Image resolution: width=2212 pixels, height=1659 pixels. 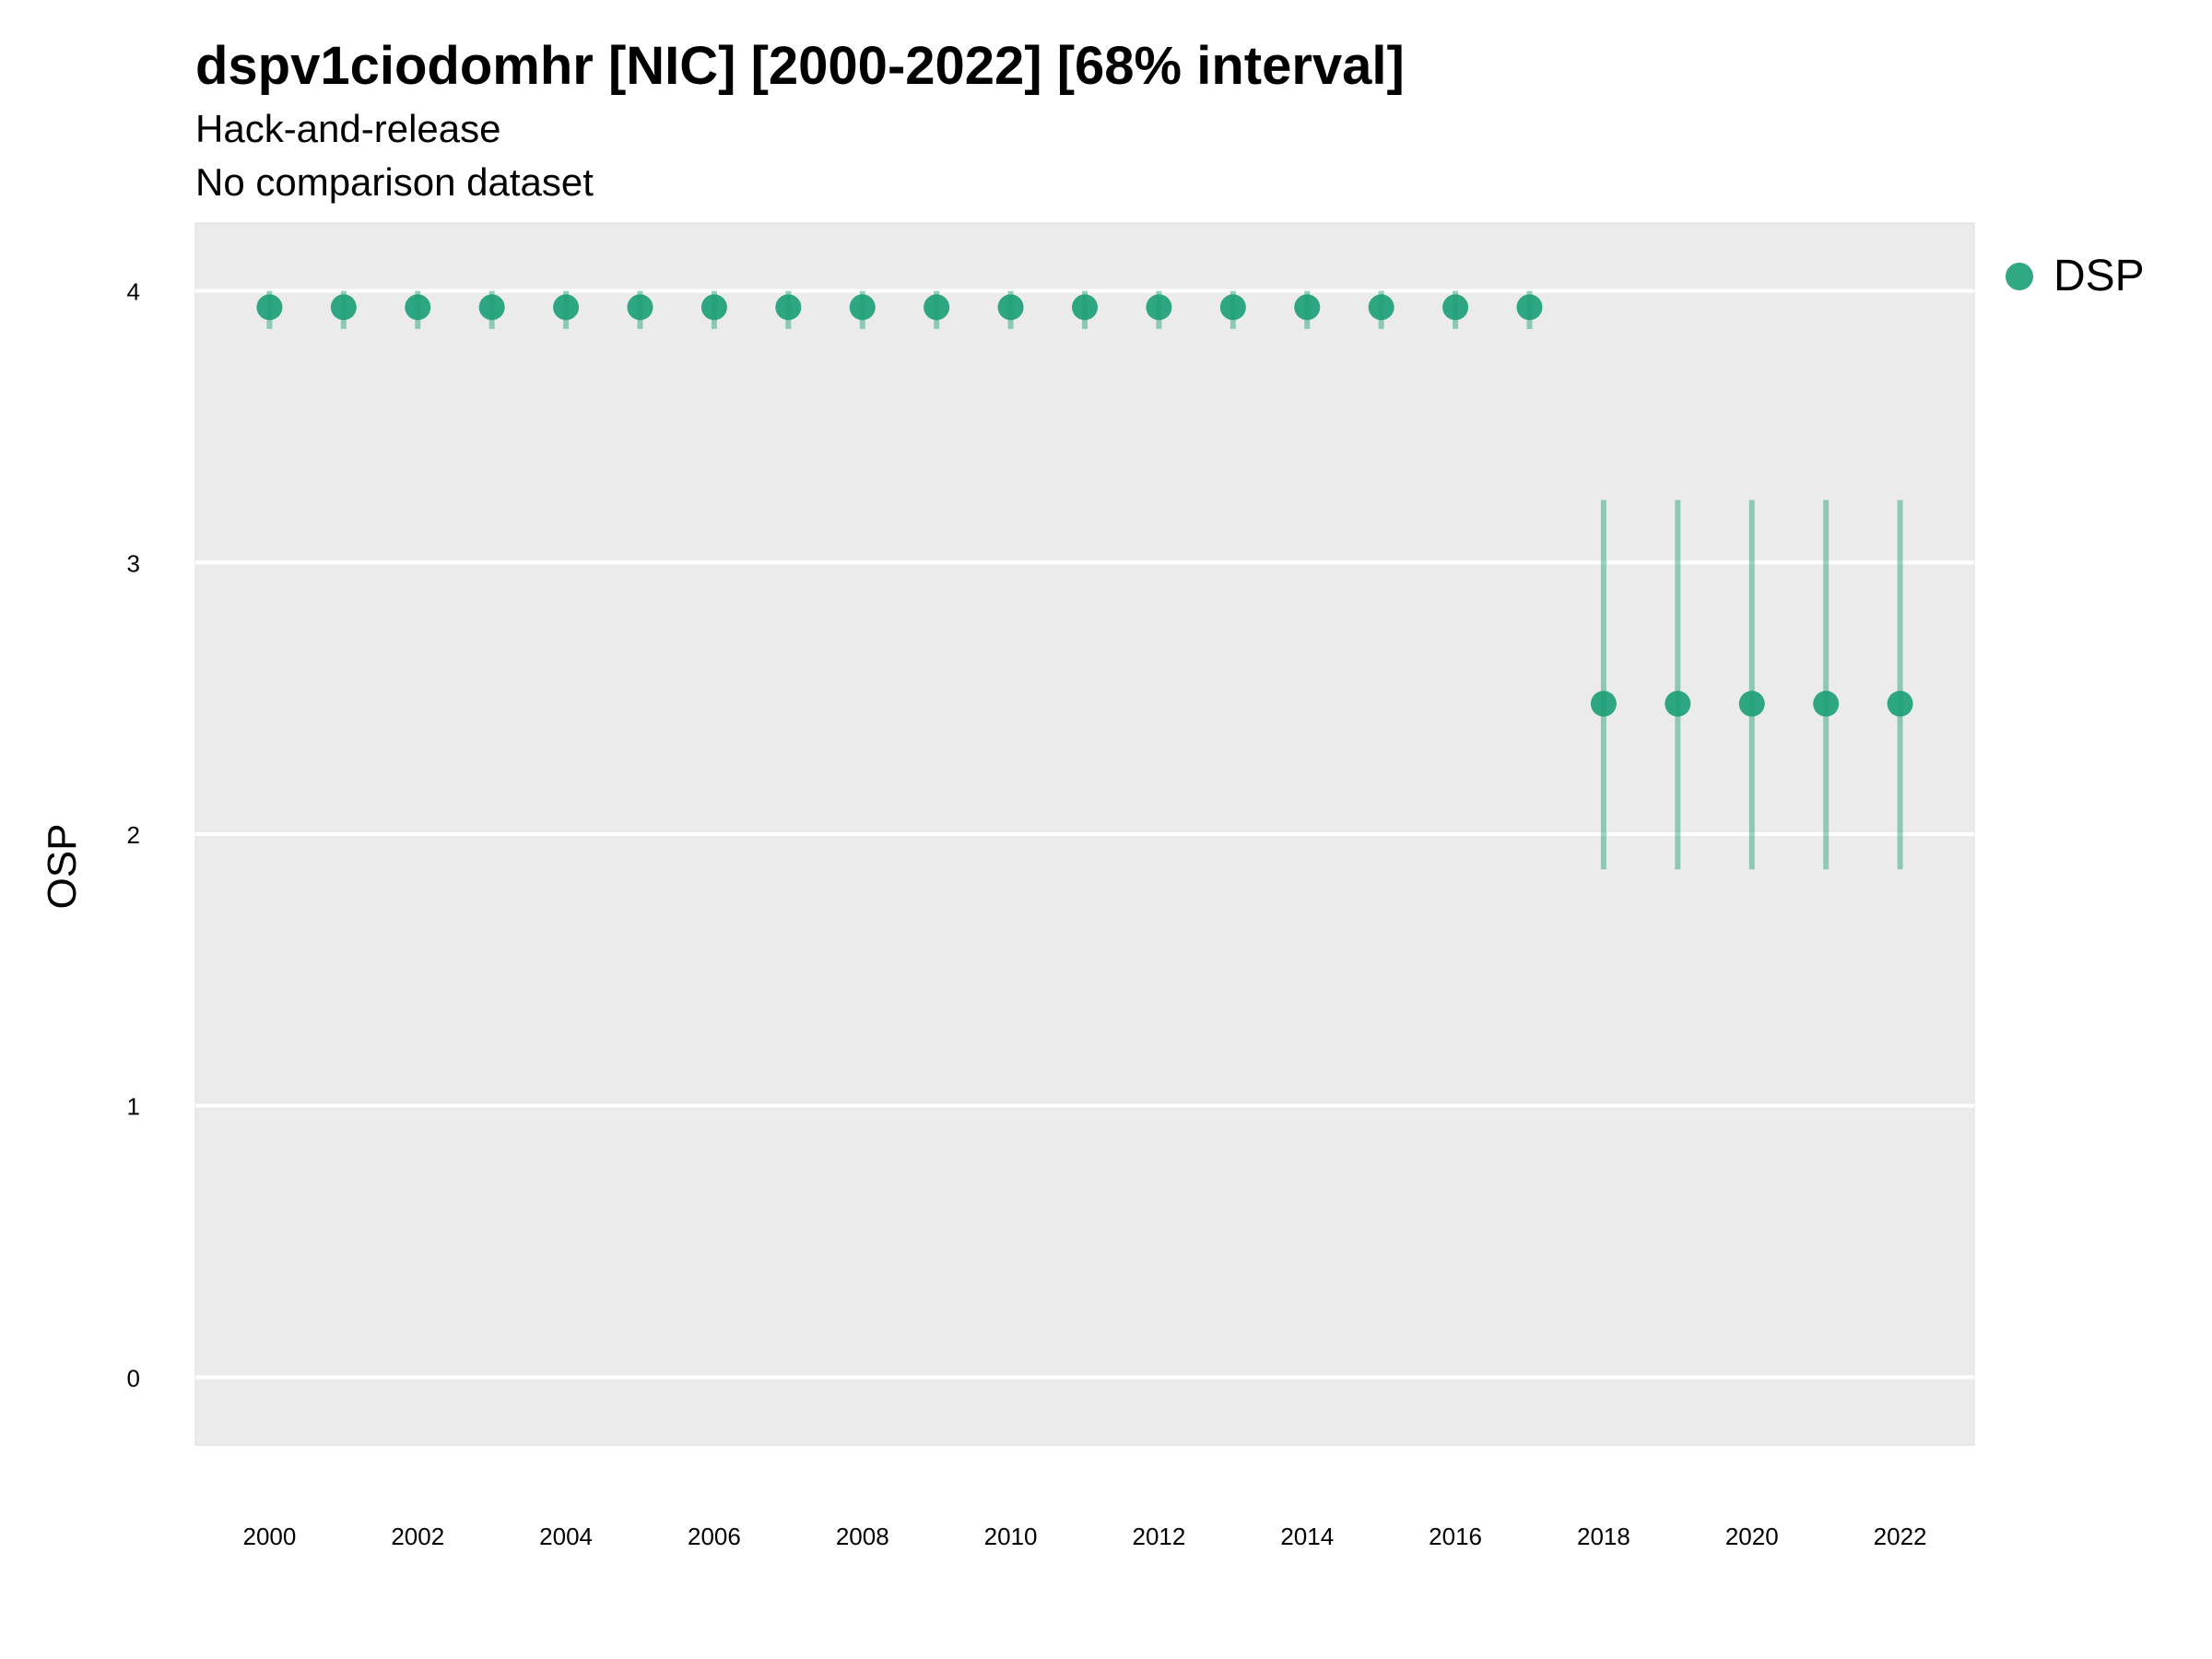 What do you see at coordinates (2019, 276) in the screenshot?
I see `legend-key-dsp` at bounding box center [2019, 276].